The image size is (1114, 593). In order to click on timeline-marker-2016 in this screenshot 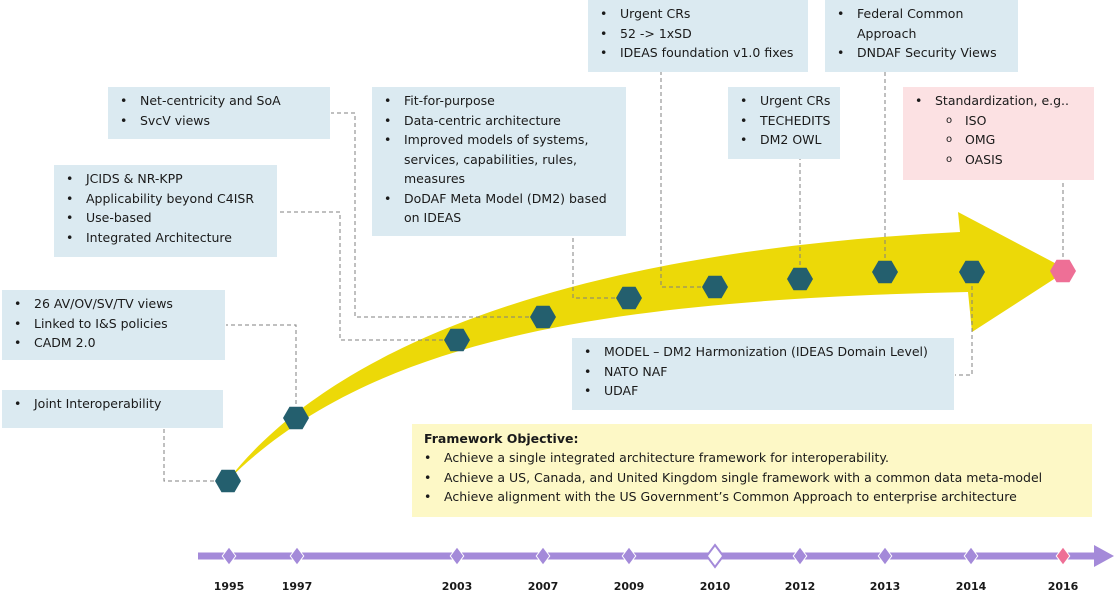, I will do `click(1063, 556)`.